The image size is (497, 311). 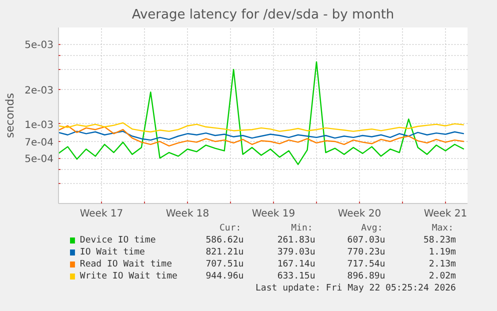 I want to click on text: 586.62u, so click(x=225, y=241).